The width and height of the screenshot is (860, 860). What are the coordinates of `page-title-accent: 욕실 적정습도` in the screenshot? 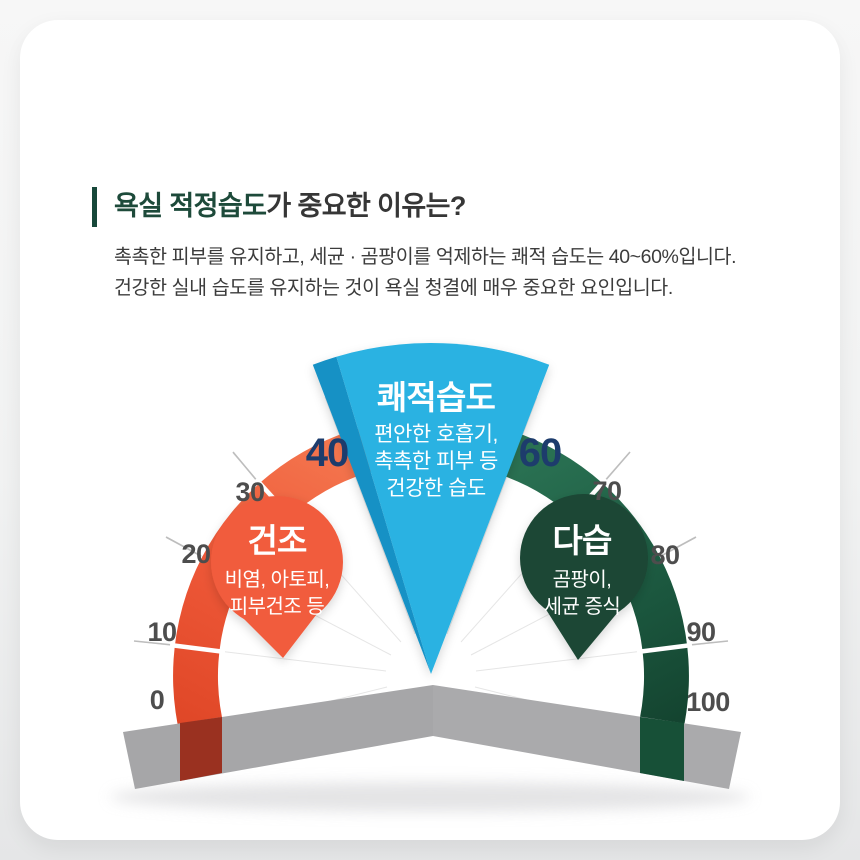 It's located at (190, 206).